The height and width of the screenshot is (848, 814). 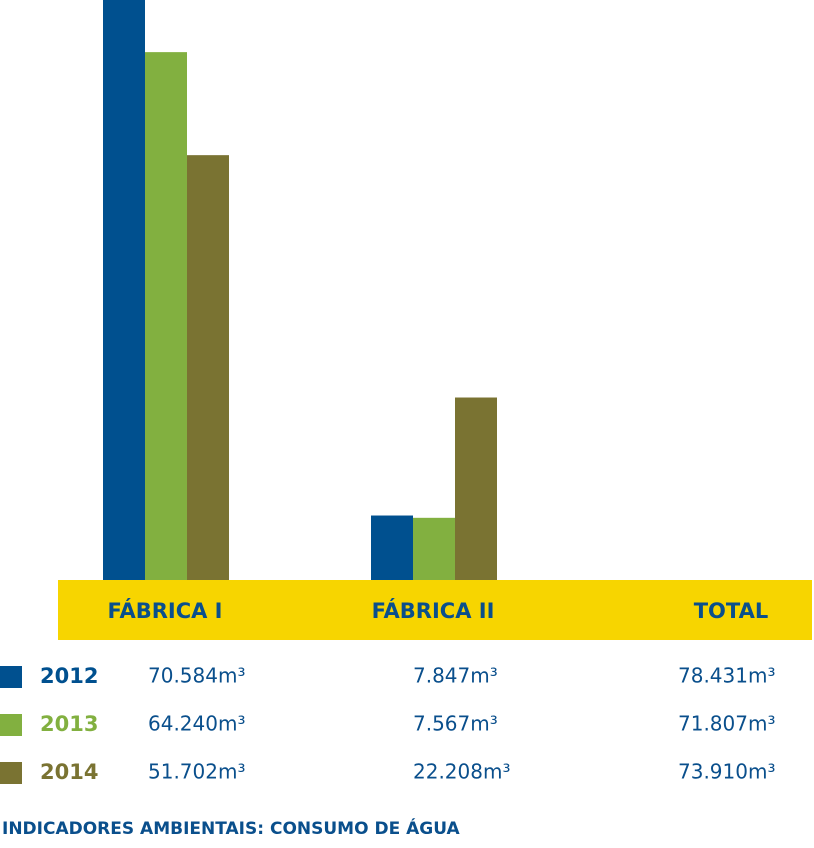 I want to click on legend-label: 2012, so click(x=69, y=676).